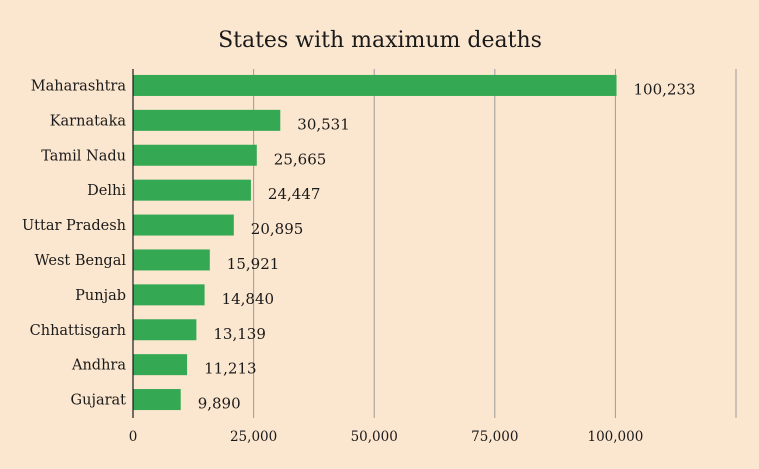  What do you see at coordinates (253, 437) in the screenshot?
I see `x-tick-label: 25,000` at bounding box center [253, 437].